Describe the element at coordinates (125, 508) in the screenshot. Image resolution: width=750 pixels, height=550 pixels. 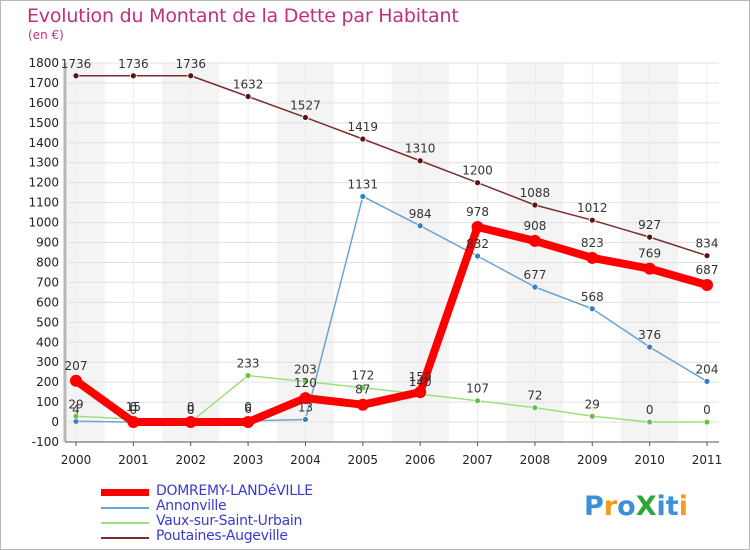
I see `legend-swatch-annonville` at that location.